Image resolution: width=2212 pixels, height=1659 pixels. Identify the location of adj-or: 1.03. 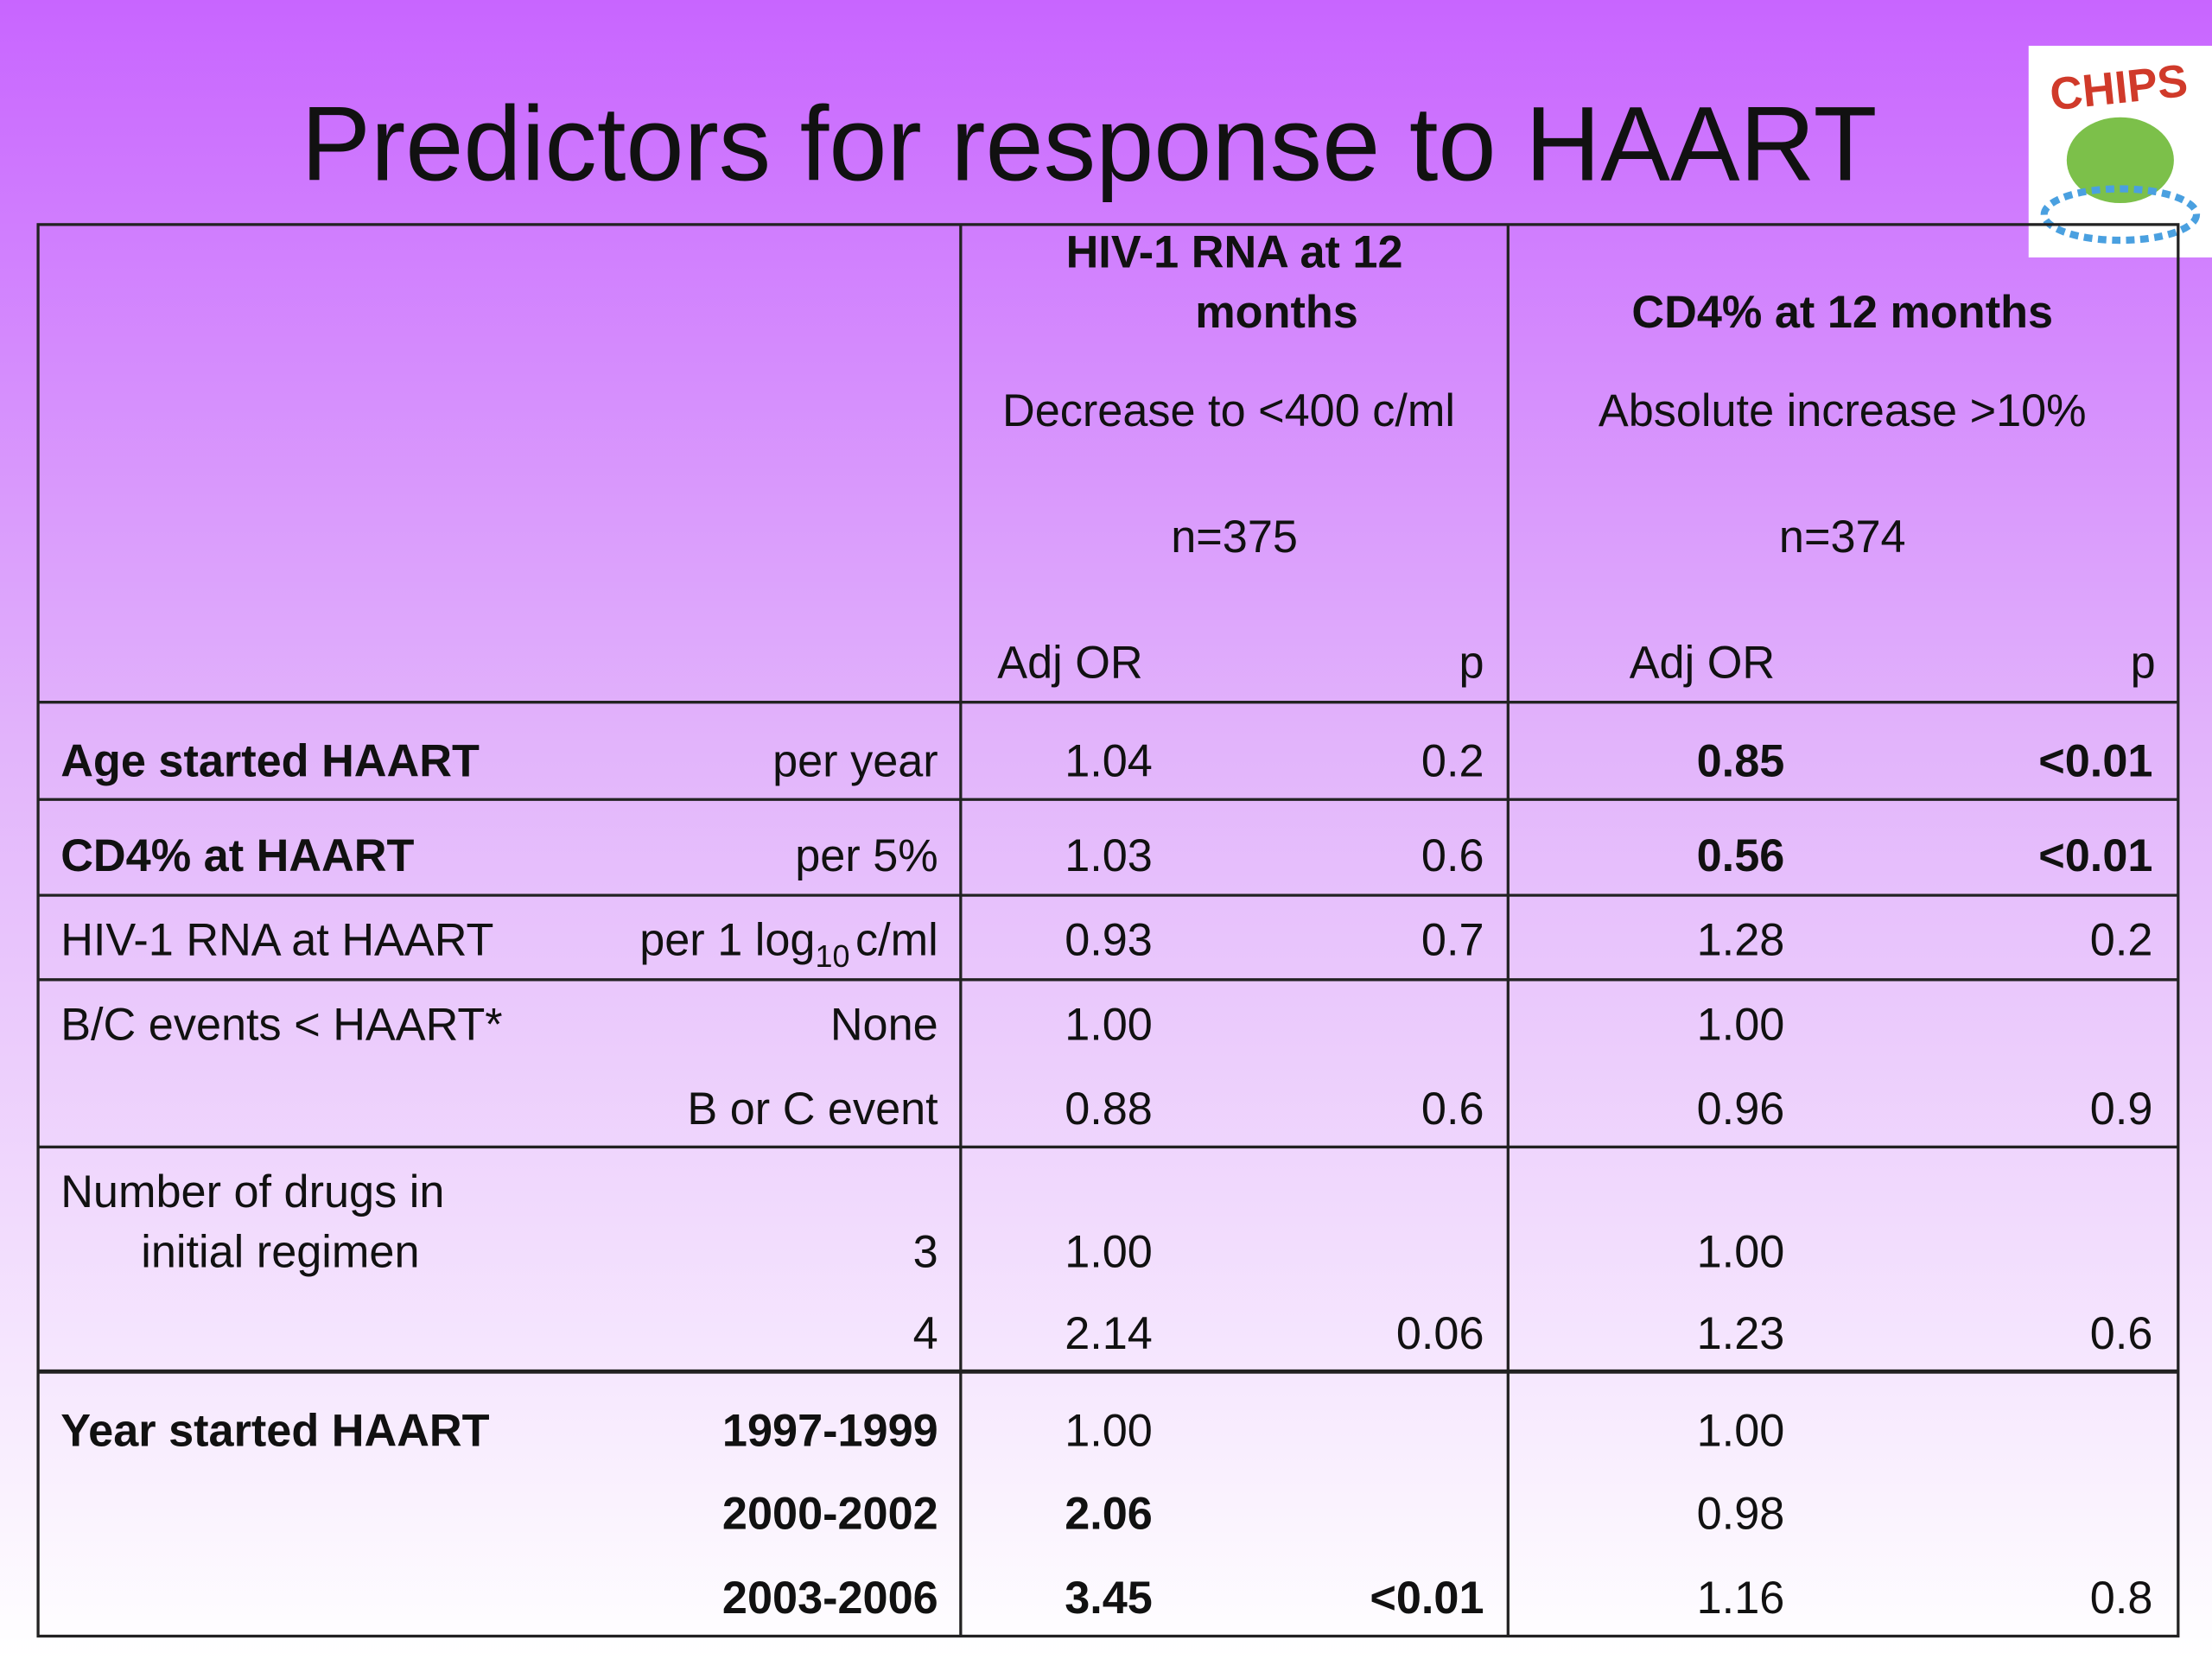
(1109, 855).